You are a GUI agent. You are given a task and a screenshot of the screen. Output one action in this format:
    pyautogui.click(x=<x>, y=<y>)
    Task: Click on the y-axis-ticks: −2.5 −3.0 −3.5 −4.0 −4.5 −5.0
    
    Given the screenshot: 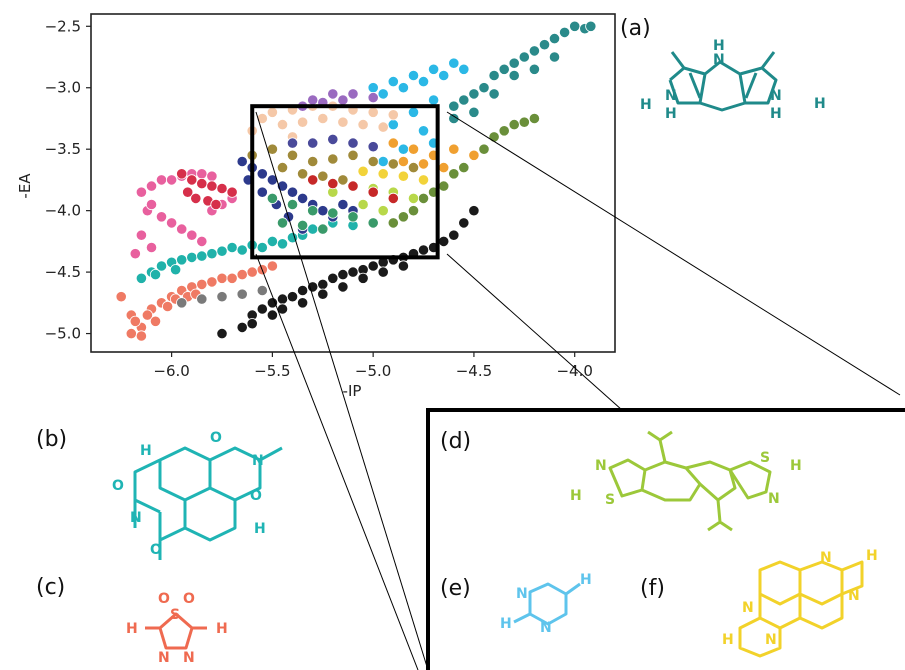 What is the action you would take?
    pyautogui.click(x=68, y=180)
    